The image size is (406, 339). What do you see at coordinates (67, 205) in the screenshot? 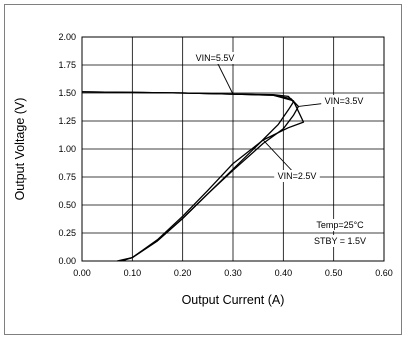
I see `y-tick-label: 0.50` at bounding box center [67, 205].